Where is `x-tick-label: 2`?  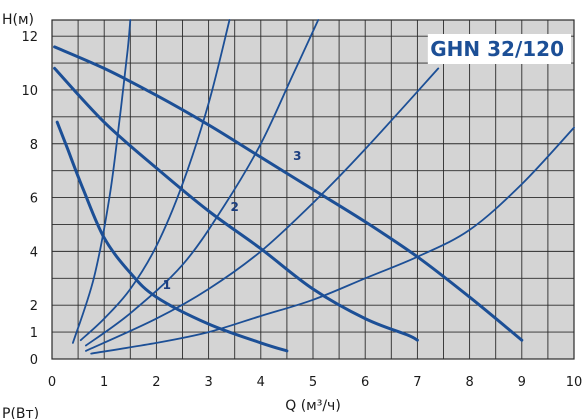
x-tick-label: 2 is located at coordinates (156, 382).